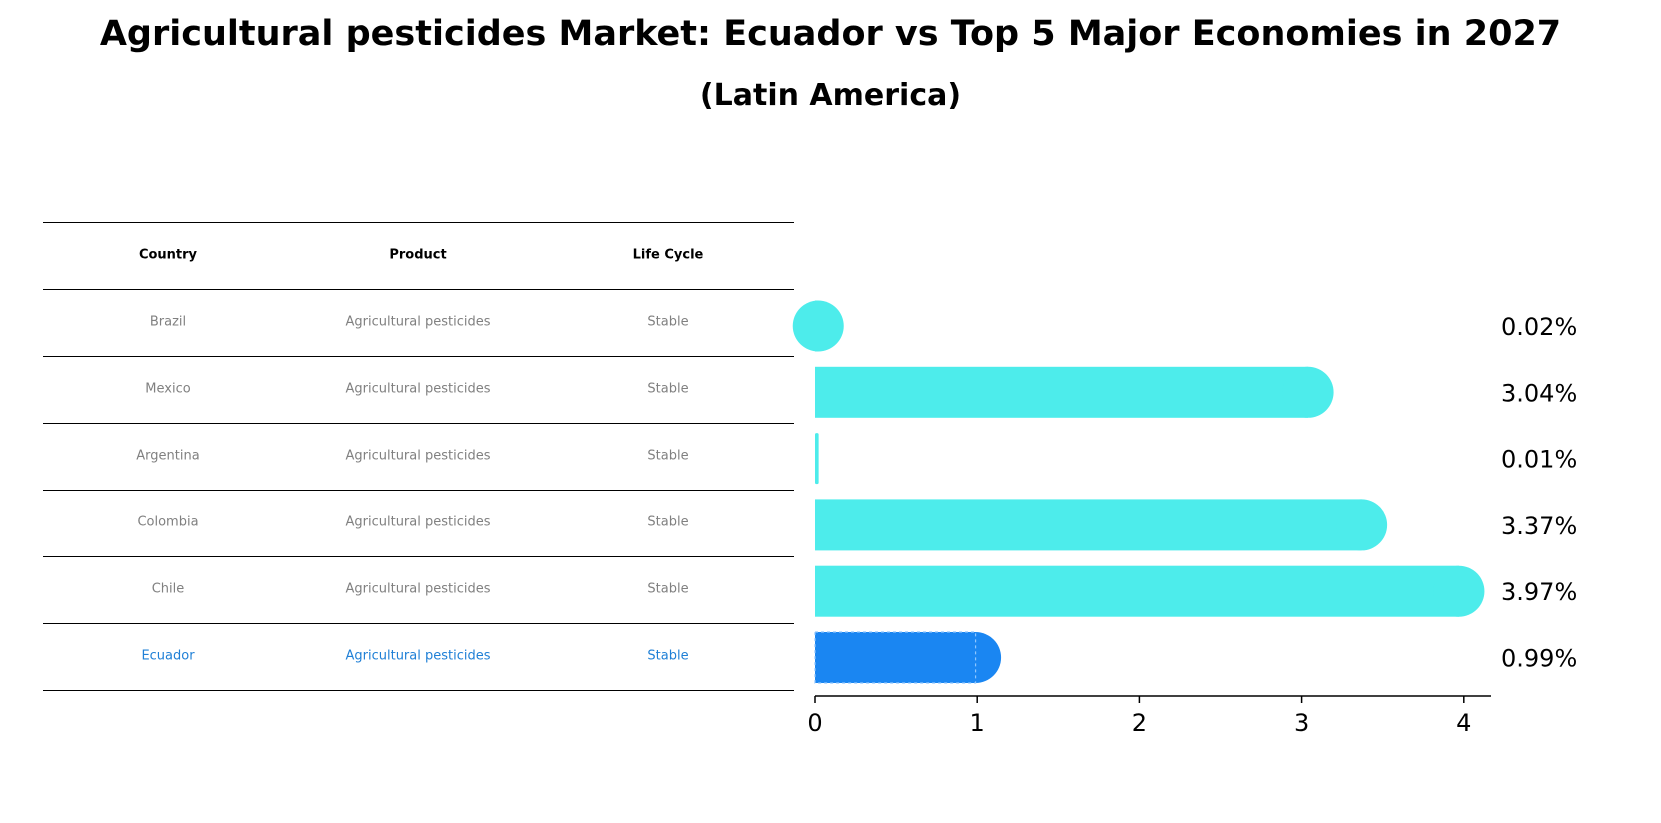 The height and width of the screenshot is (823, 1661). I want to click on table-cell-country: Argentina, so click(168, 456).